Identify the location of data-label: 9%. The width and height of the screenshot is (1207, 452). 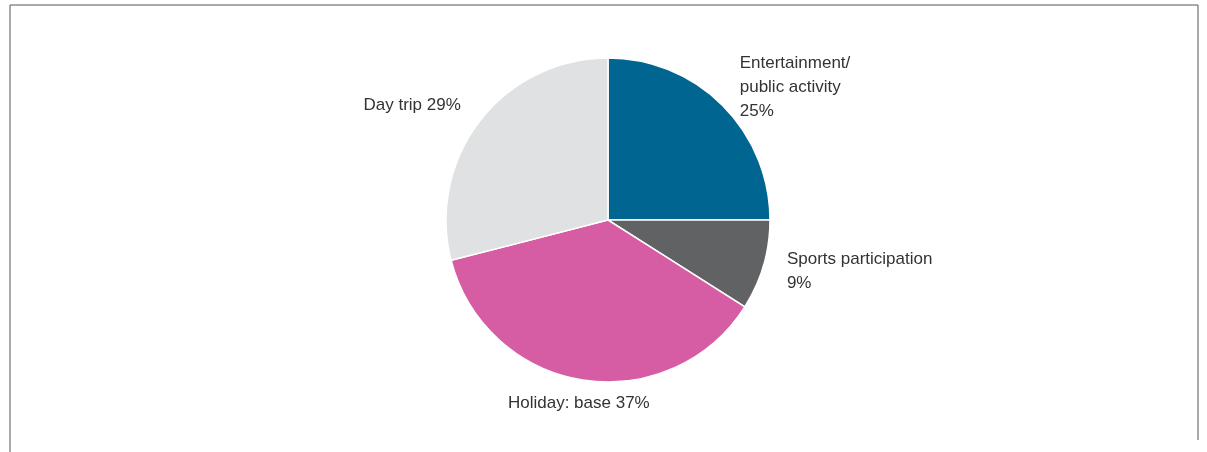
(799, 283).